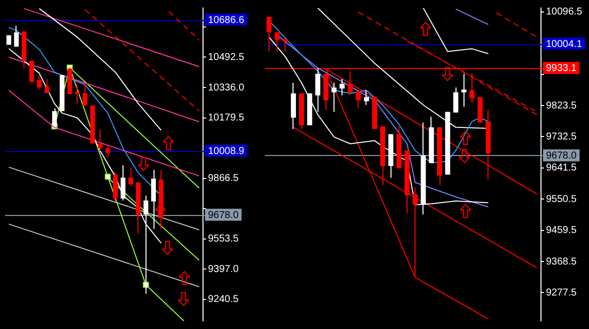  Describe the element at coordinates (562, 230) in the screenshot. I see `y-tick-label: 9459.5` at that location.